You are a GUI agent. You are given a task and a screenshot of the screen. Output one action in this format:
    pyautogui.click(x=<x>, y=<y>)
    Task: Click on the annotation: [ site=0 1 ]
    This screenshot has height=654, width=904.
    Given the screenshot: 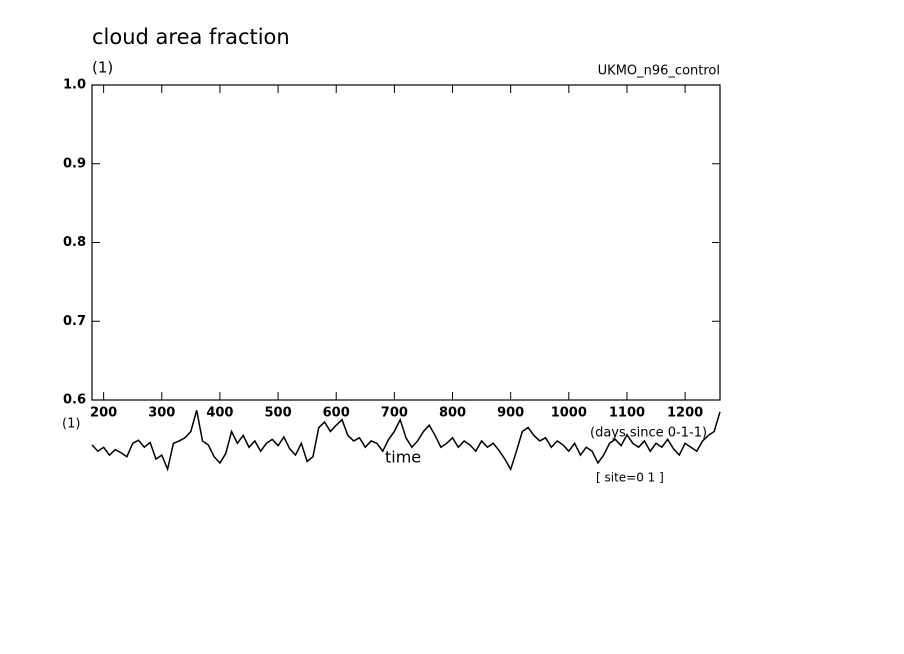 What is the action you would take?
    pyautogui.click(x=630, y=478)
    